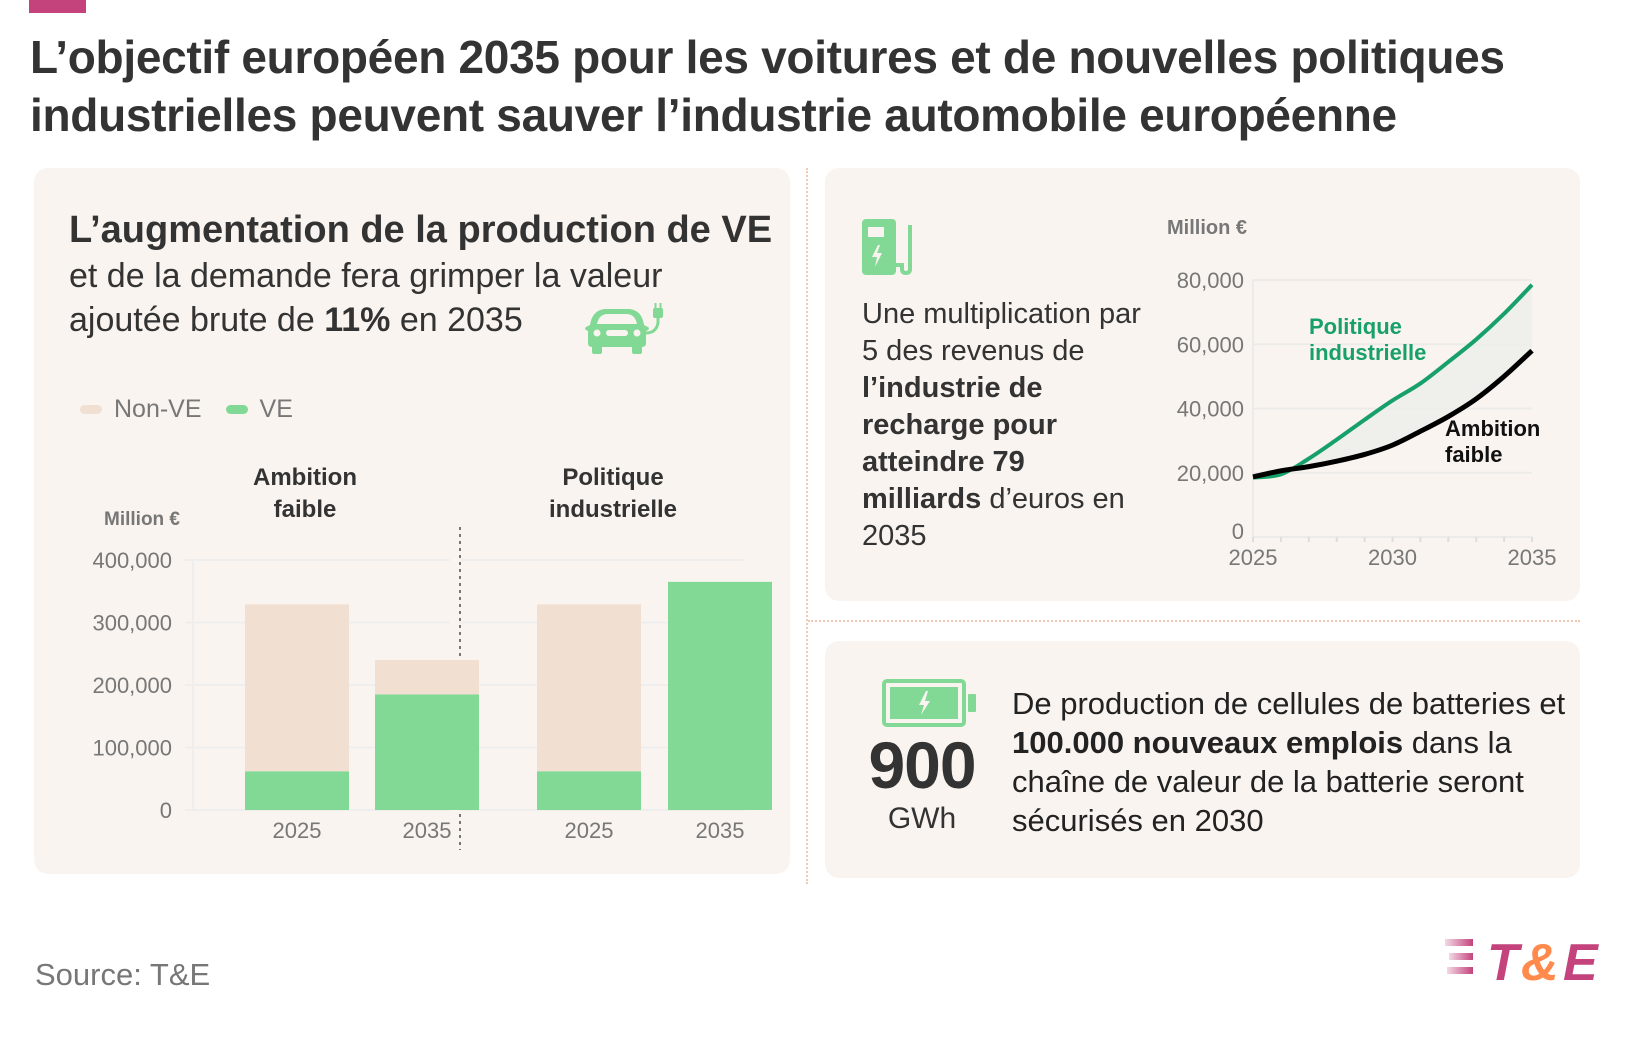  Describe the element at coordinates (929, 703) in the screenshot. I see `battery-icon` at that location.